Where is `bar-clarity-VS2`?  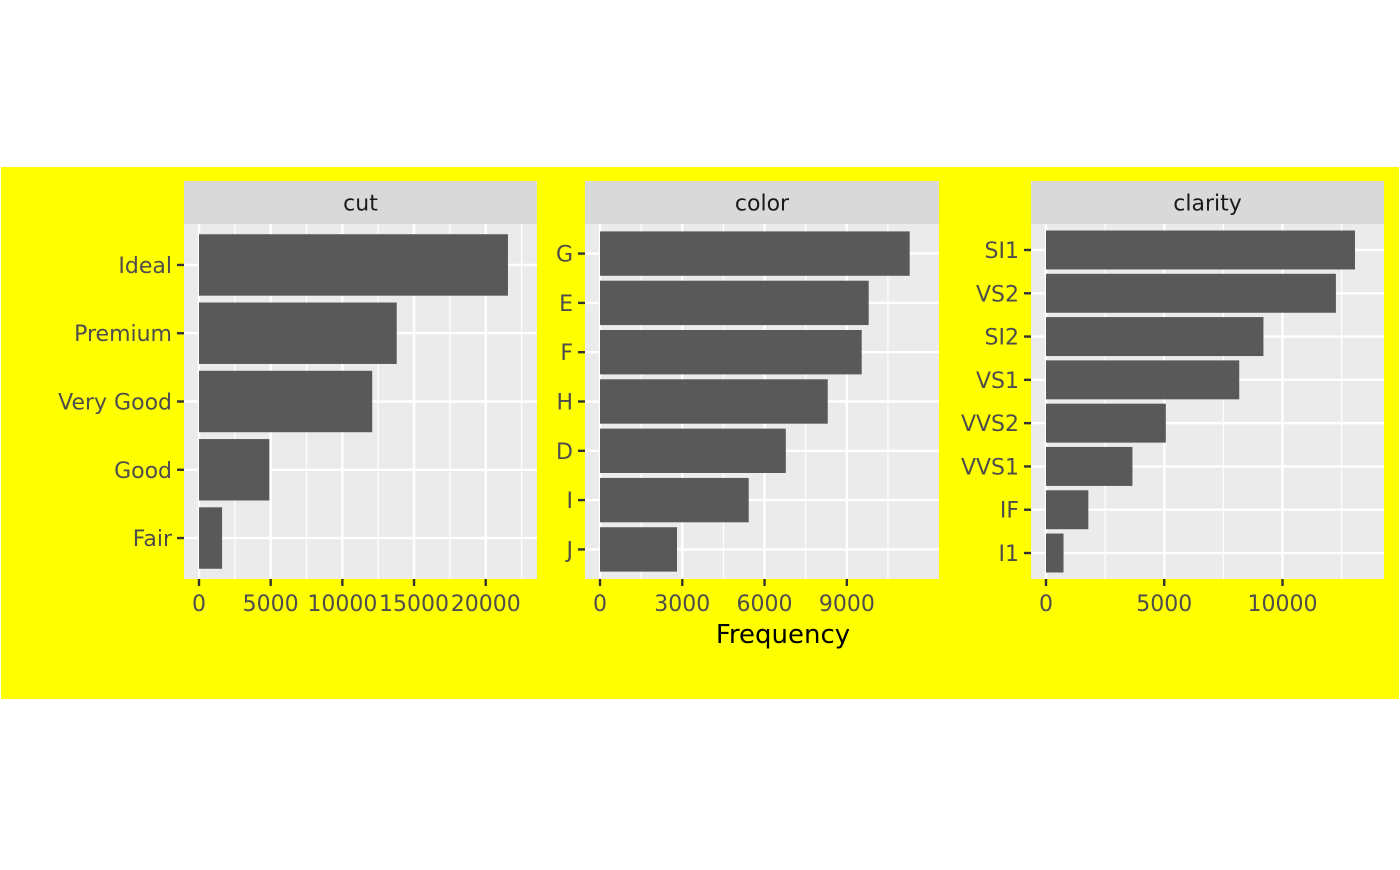 bar-clarity-VS2 is located at coordinates (1191, 293).